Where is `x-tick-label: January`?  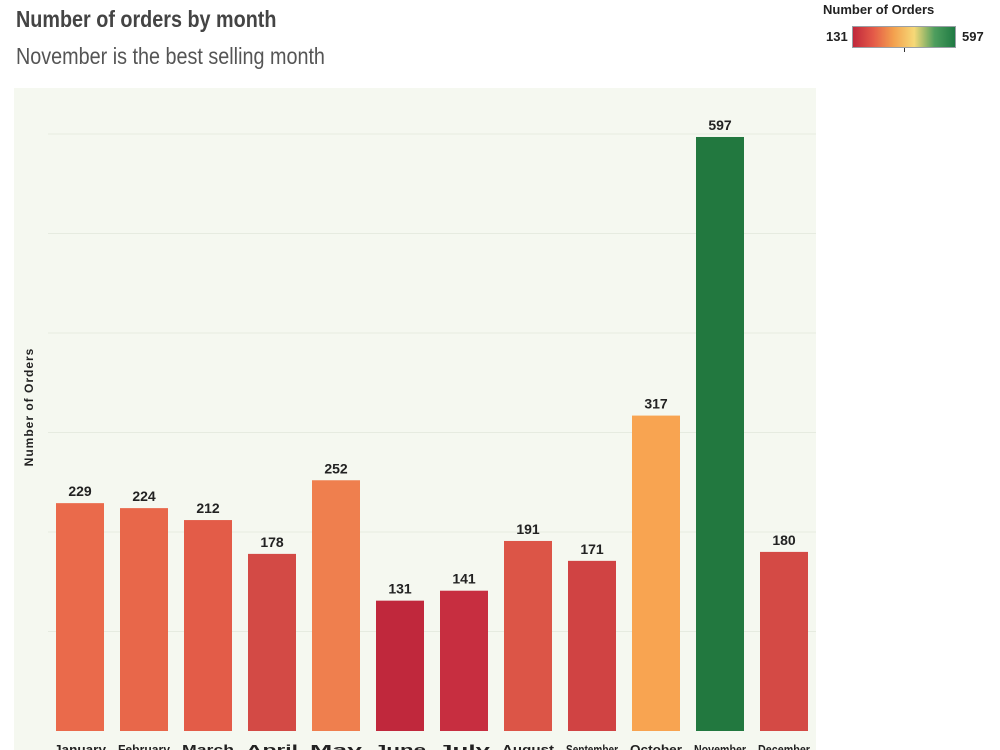 x-tick-label: January is located at coordinates (80, 746).